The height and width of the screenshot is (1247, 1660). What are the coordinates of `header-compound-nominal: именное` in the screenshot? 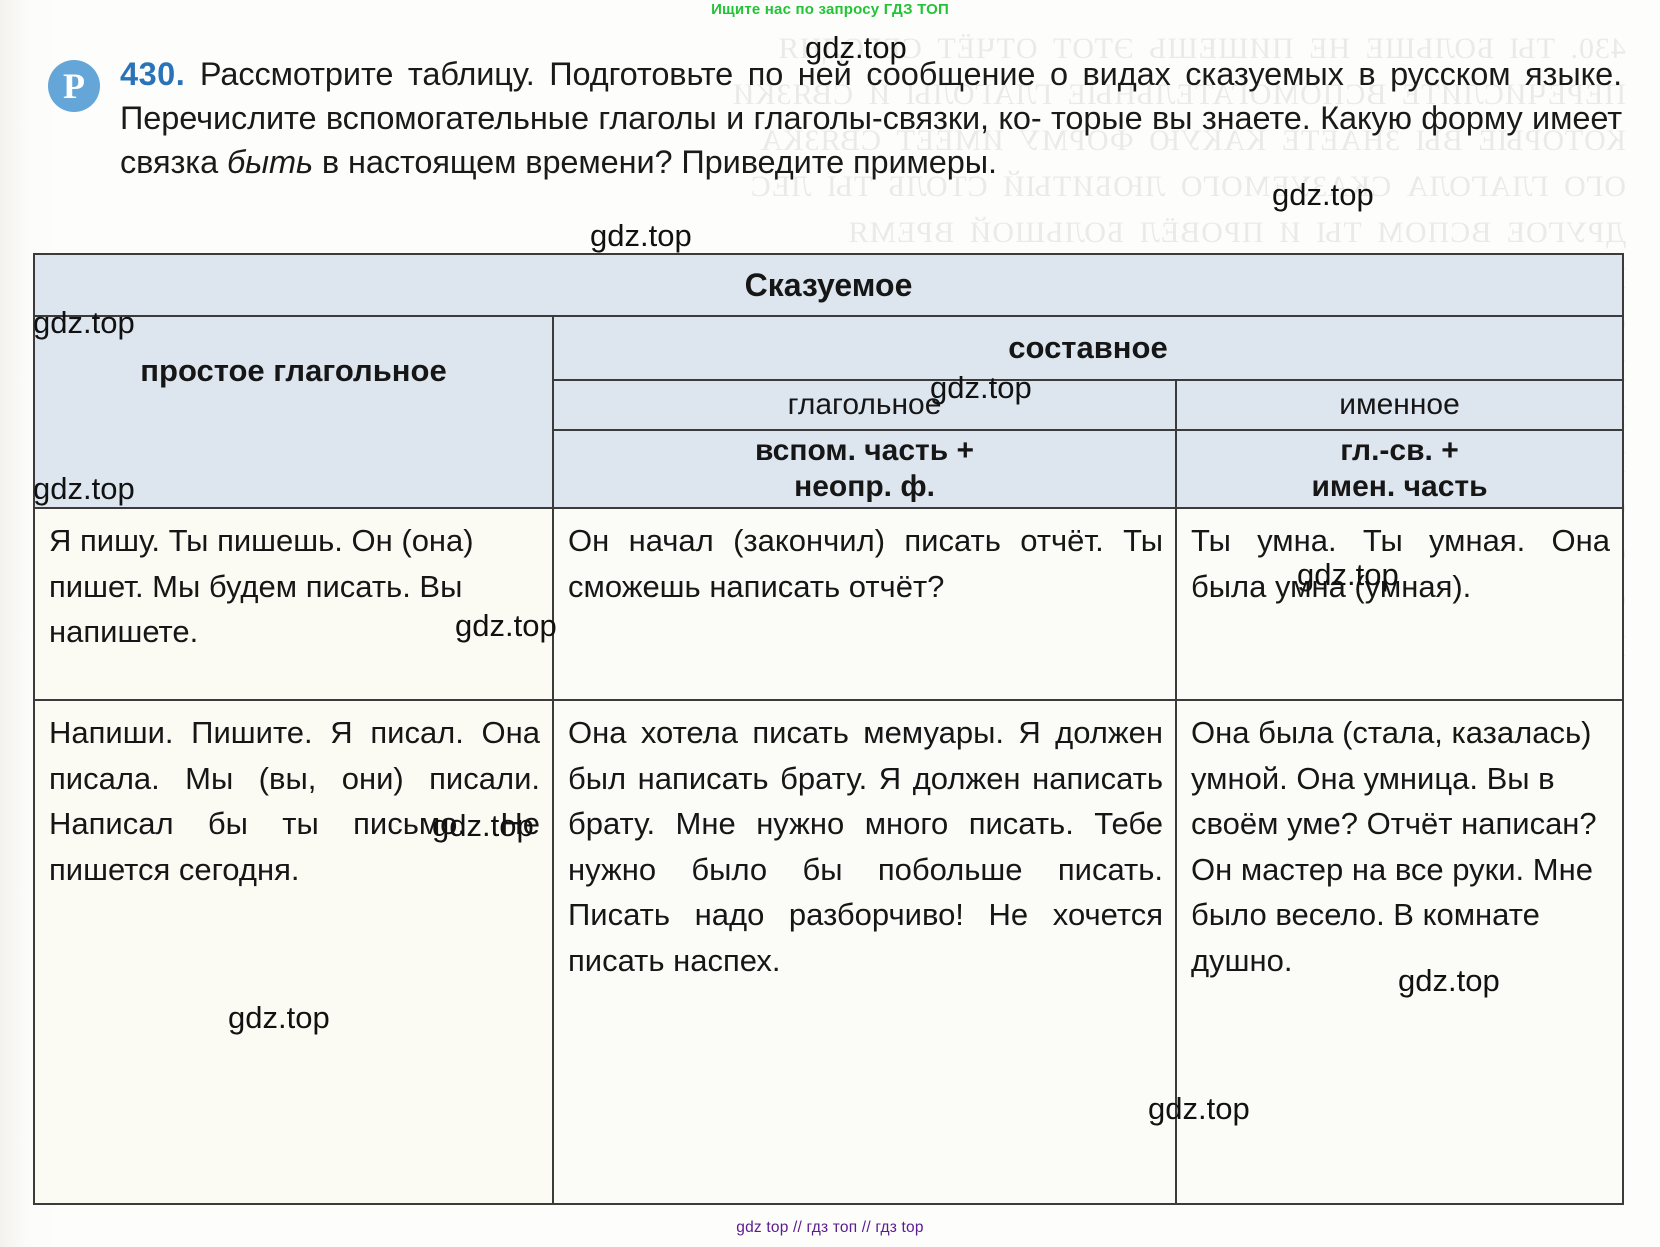 It's located at (1399, 404).